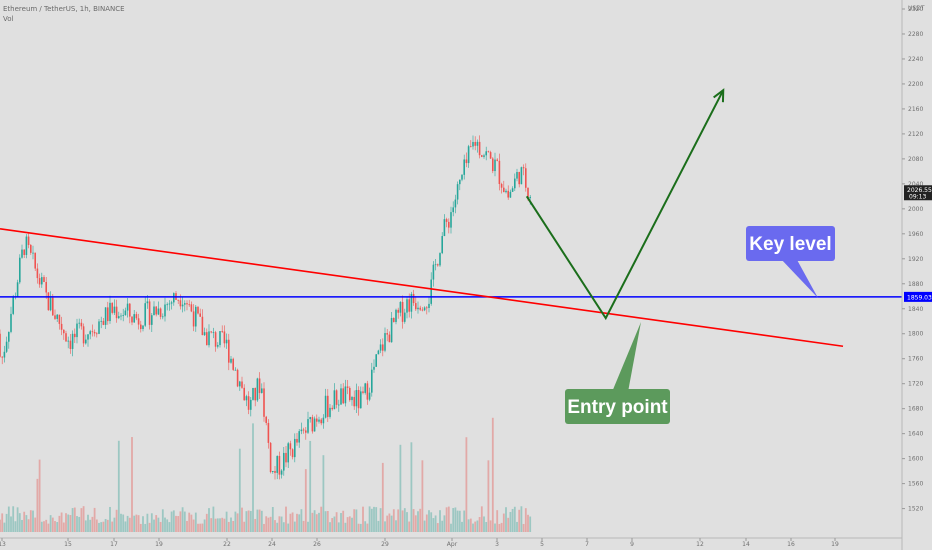 Image resolution: width=932 pixels, height=550 pixels. I want to click on volume-indicator-label: Vol, so click(8, 19).